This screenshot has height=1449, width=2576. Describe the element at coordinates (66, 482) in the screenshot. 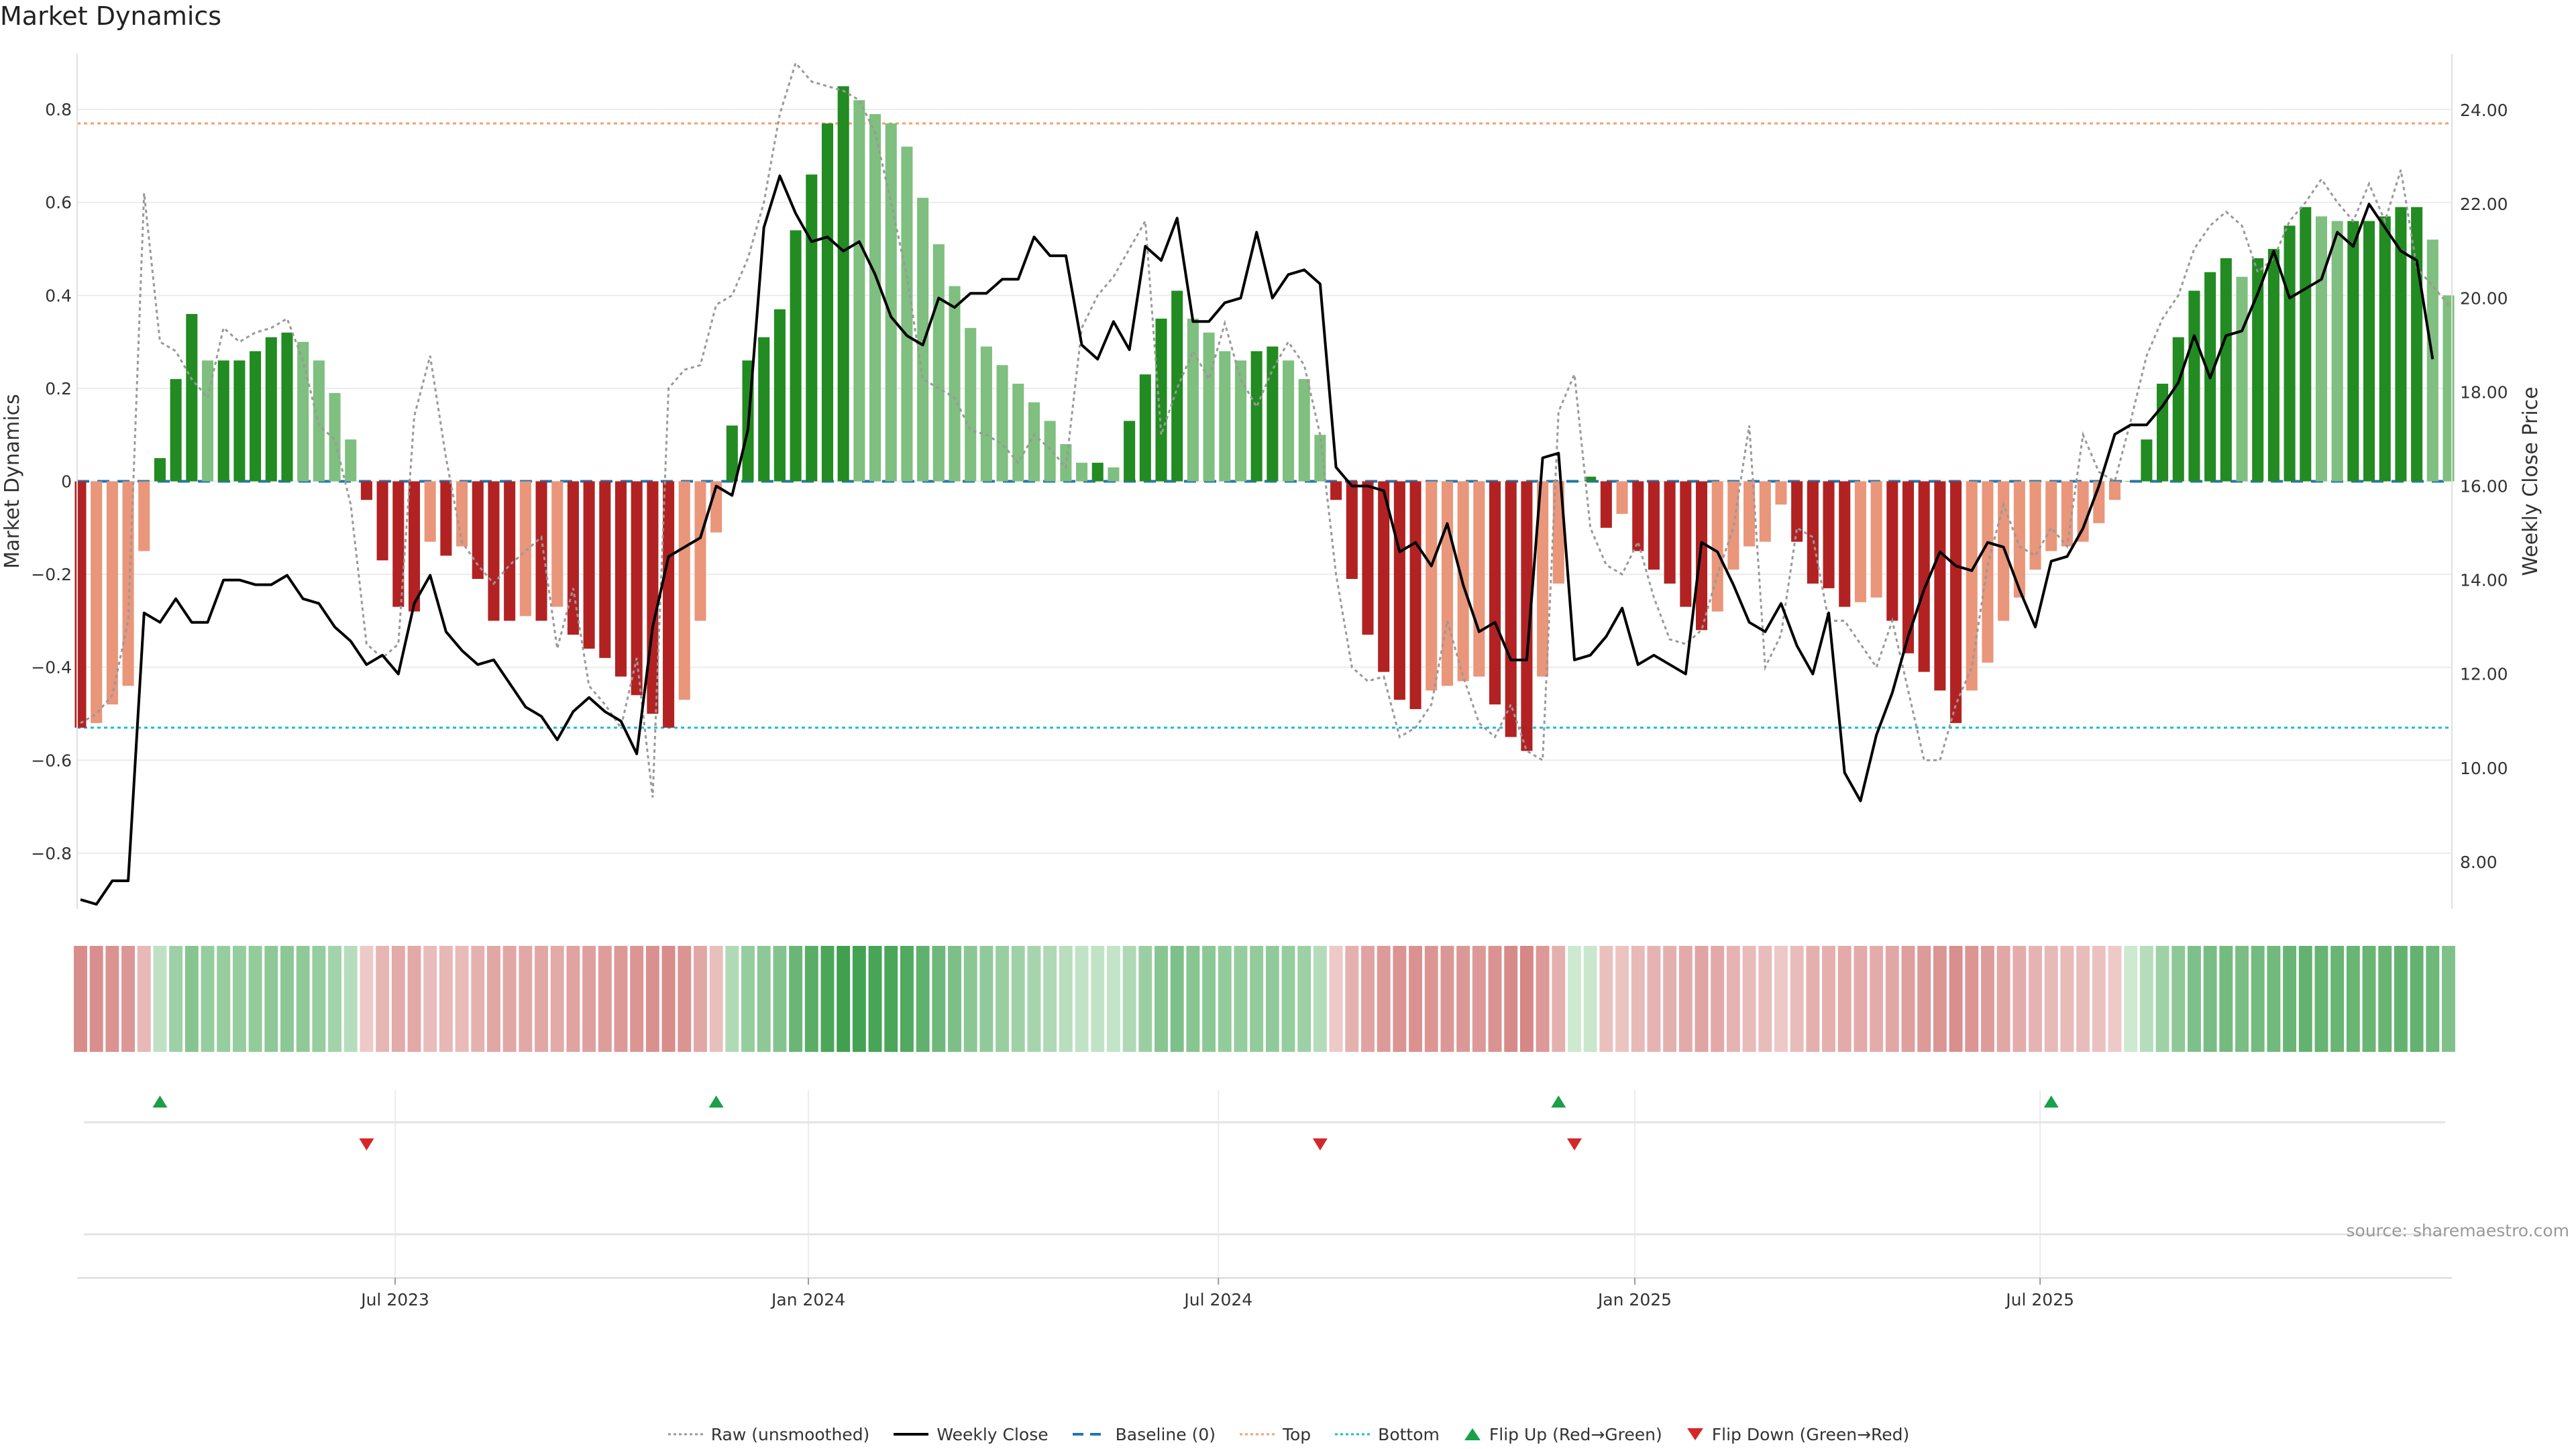

I see `y-tick-label: 0` at that location.